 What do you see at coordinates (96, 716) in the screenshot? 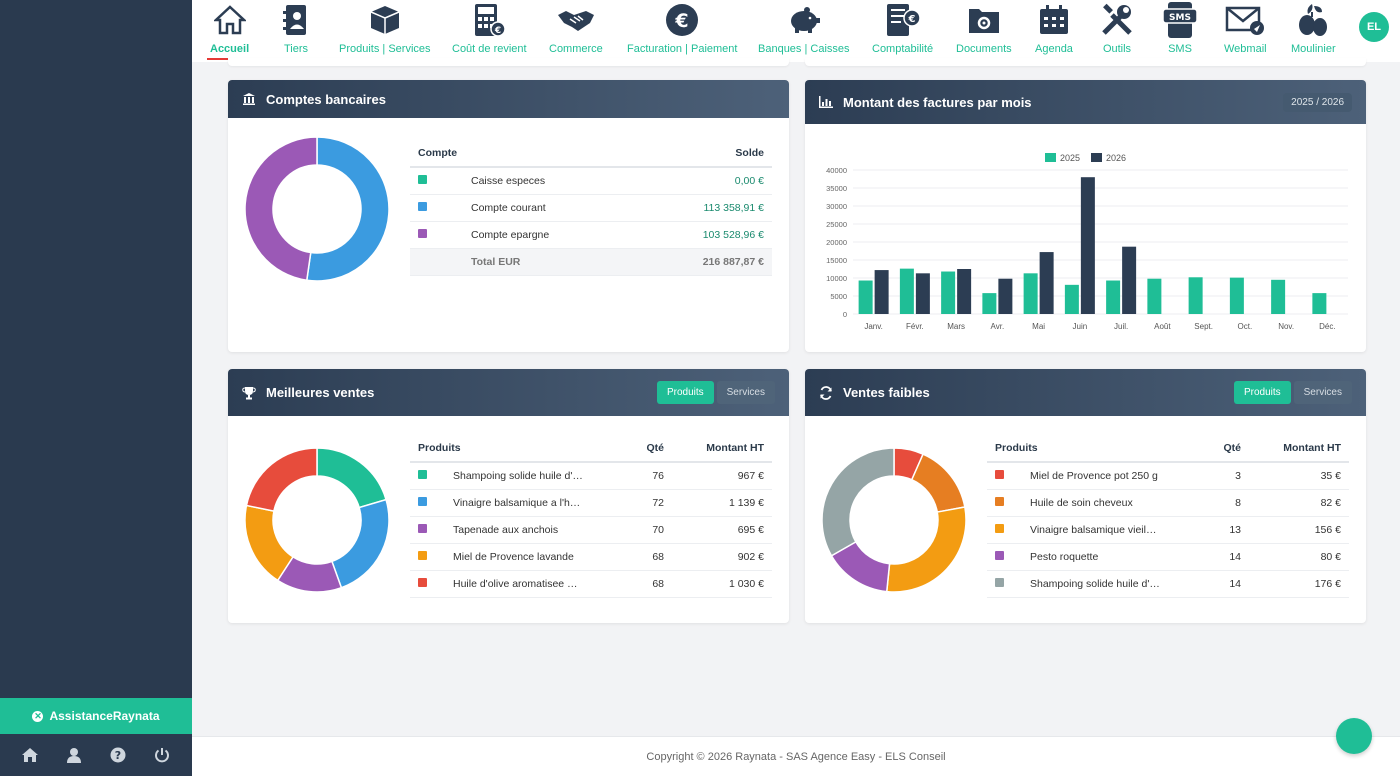
I see `assistance-button: ✕ AssistanceRaynata` at bounding box center [96, 716].